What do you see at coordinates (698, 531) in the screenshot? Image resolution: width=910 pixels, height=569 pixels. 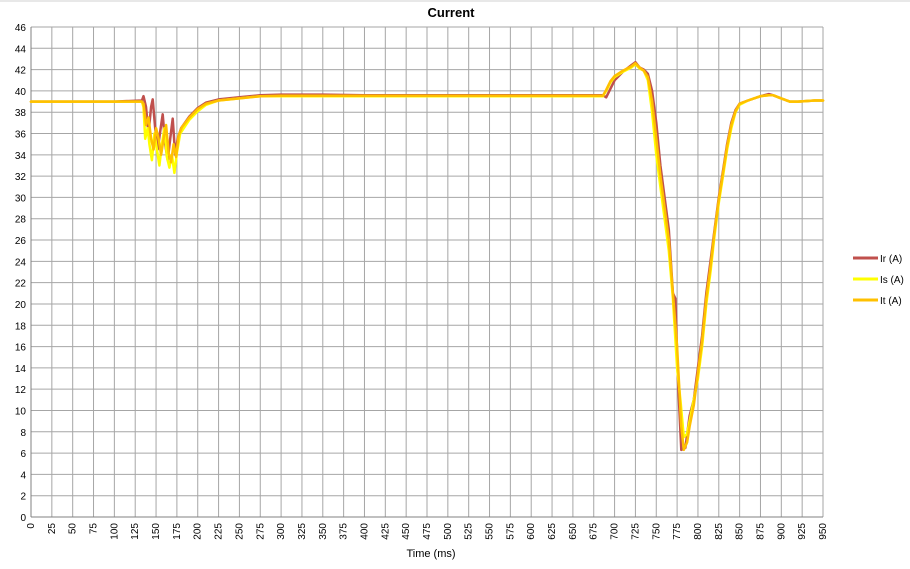 I see `x-tick-label: 800` at bounding box center [698, 531].